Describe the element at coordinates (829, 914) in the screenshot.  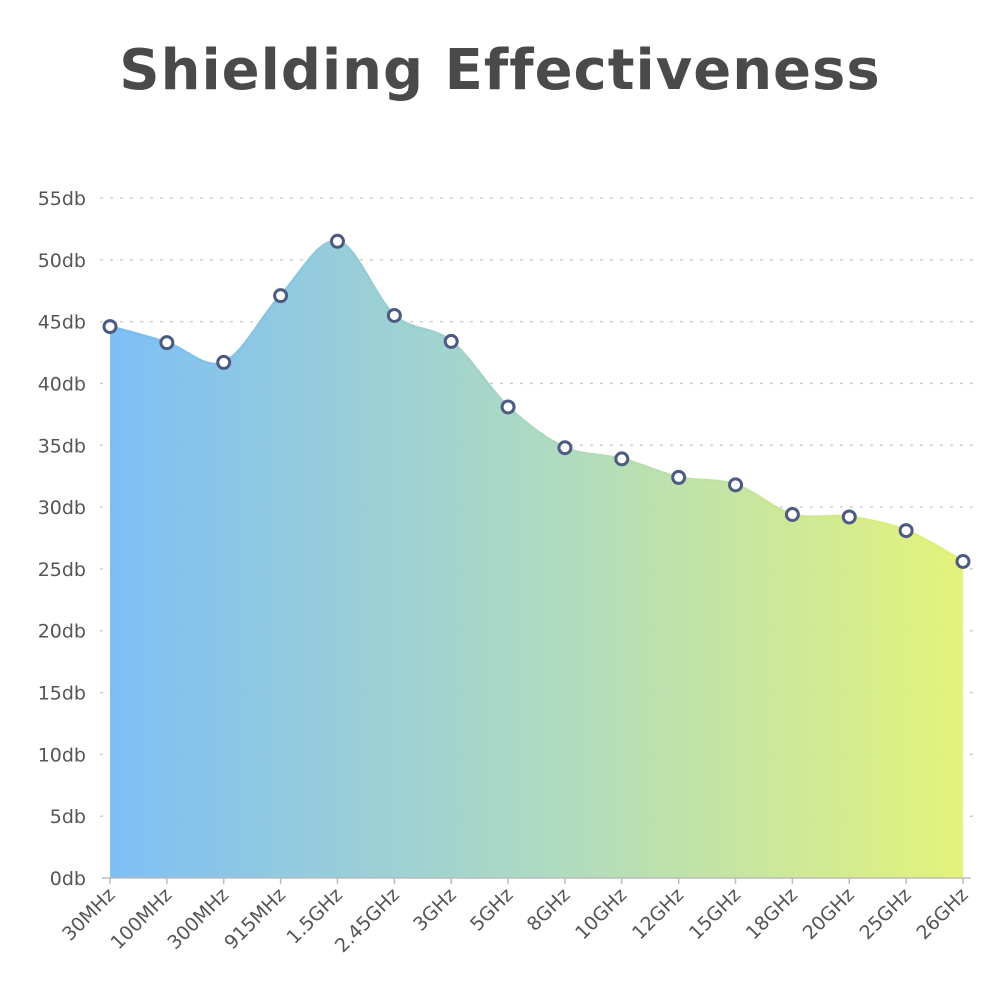
I see `x-tick-label: 20GHz` at that location.